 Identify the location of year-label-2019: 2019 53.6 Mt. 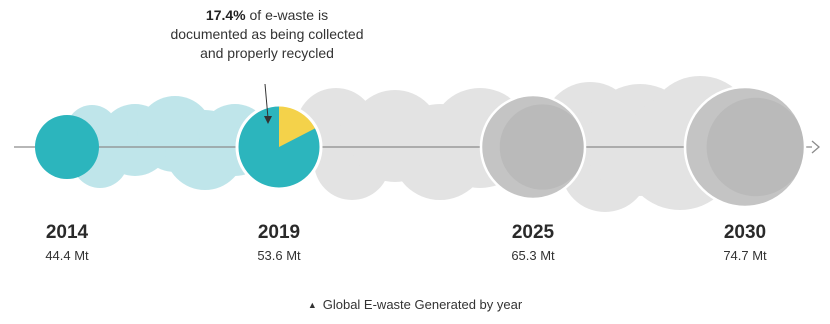
(279, 243).